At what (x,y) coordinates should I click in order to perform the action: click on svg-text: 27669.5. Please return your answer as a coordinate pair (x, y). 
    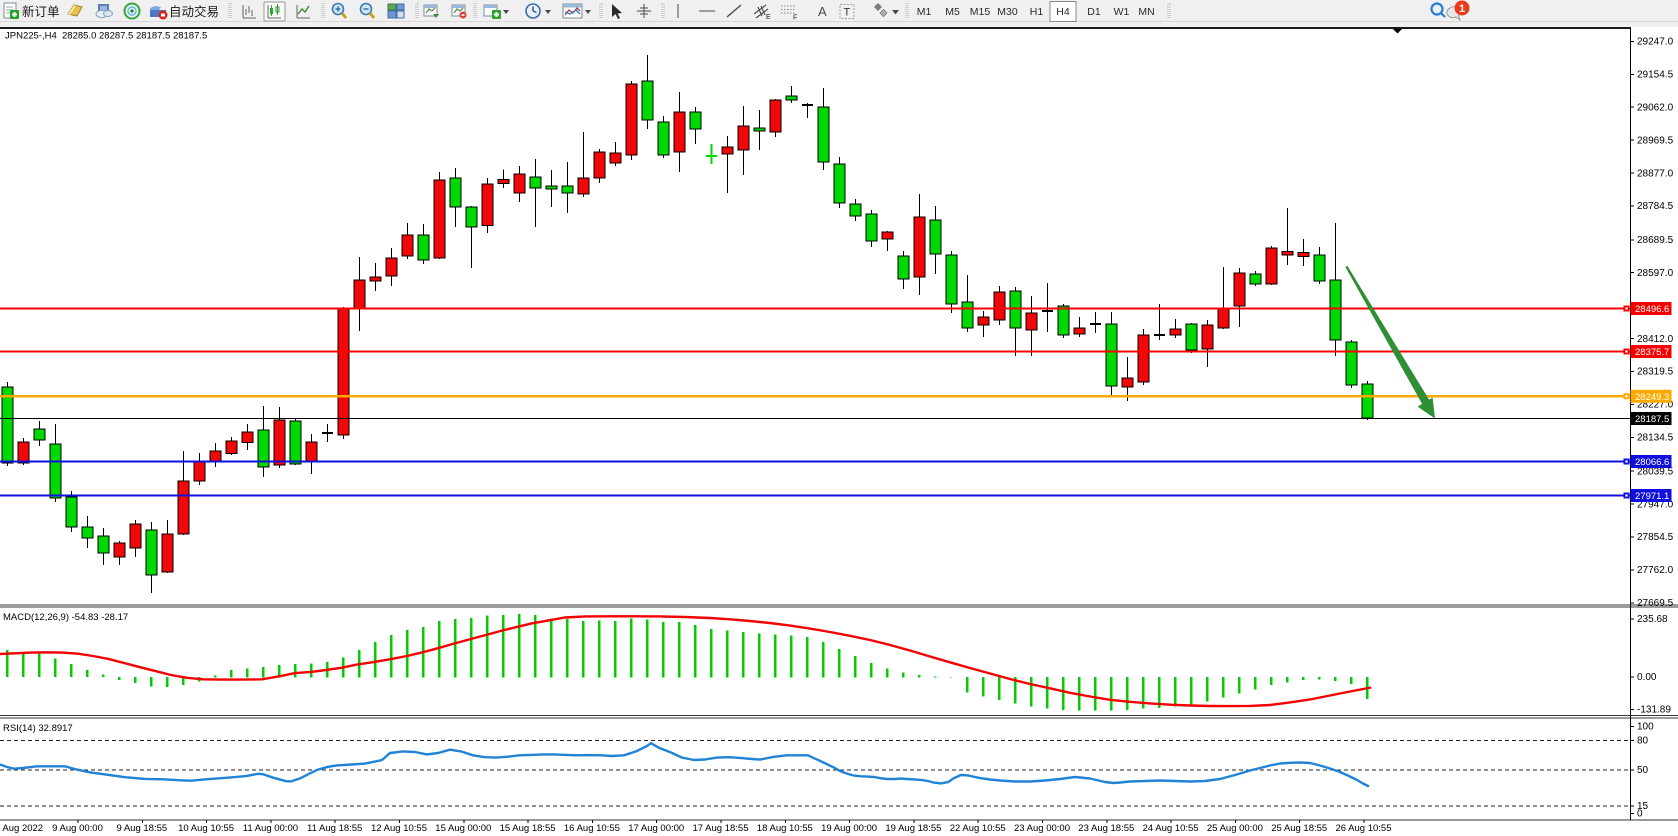
    Looking at the image, I should click on (1655, 603).